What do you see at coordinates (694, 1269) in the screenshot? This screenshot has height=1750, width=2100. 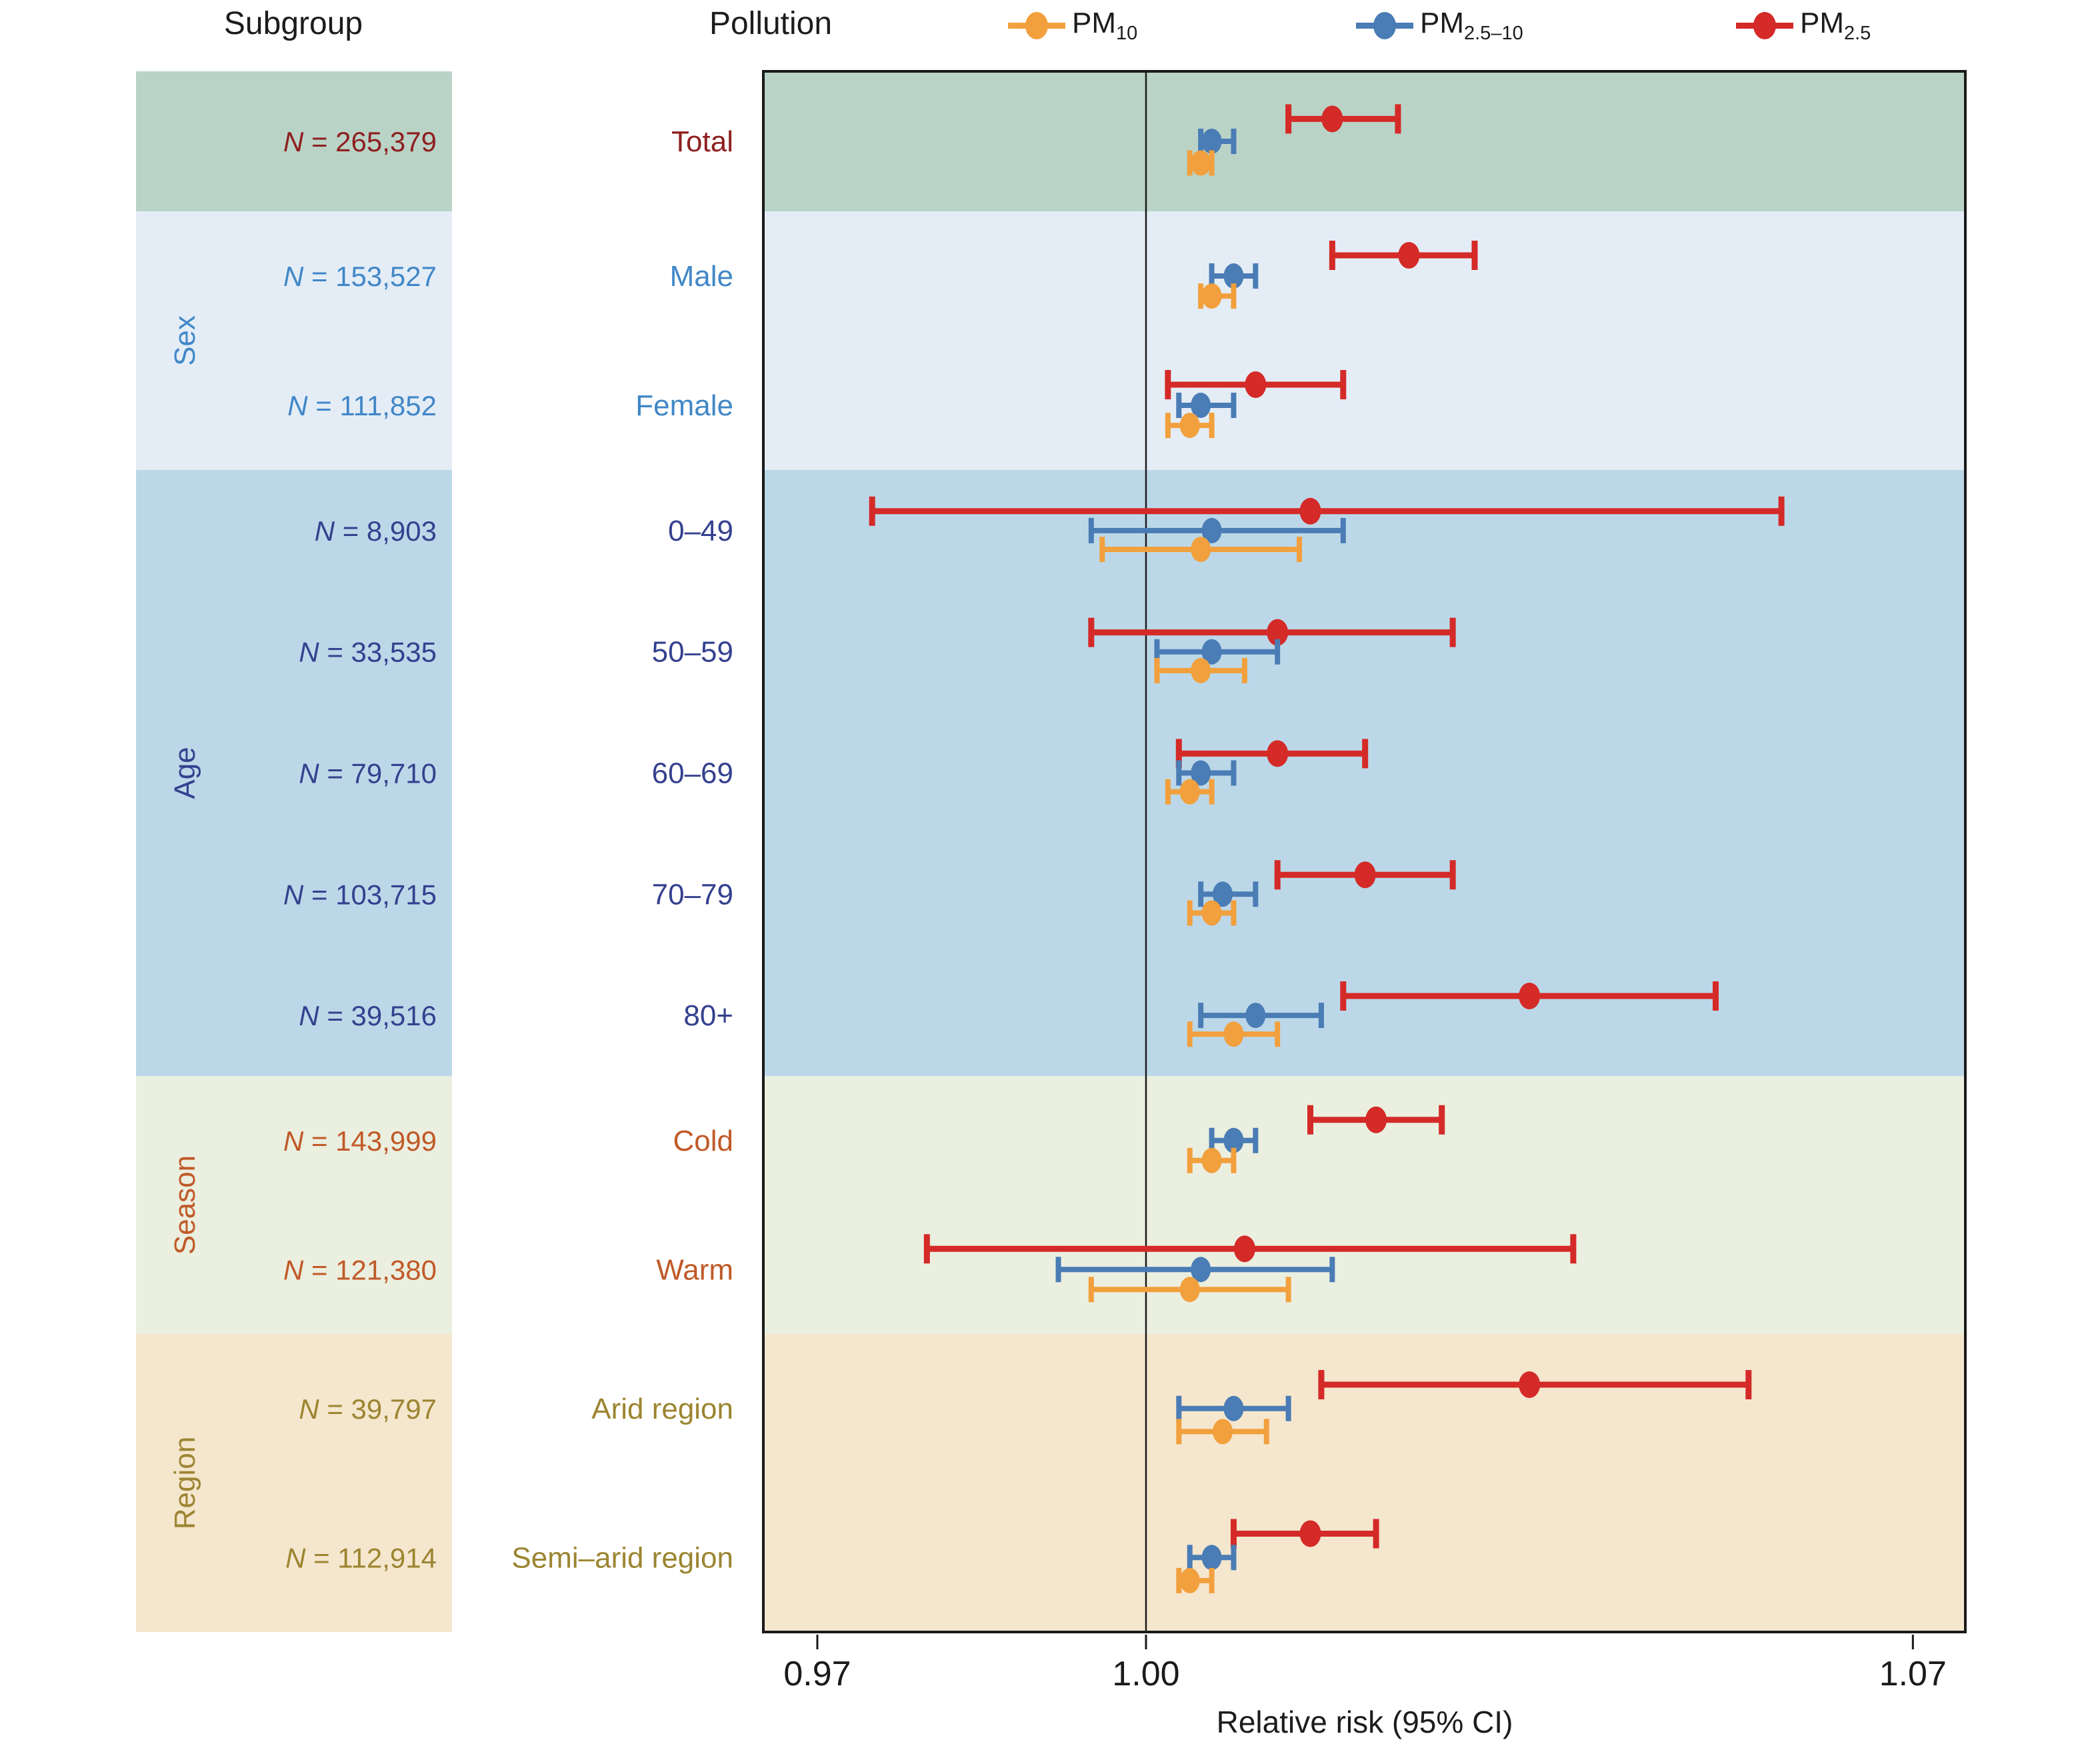 I see `row-label: Warm` at bounding box center [694, 1269].